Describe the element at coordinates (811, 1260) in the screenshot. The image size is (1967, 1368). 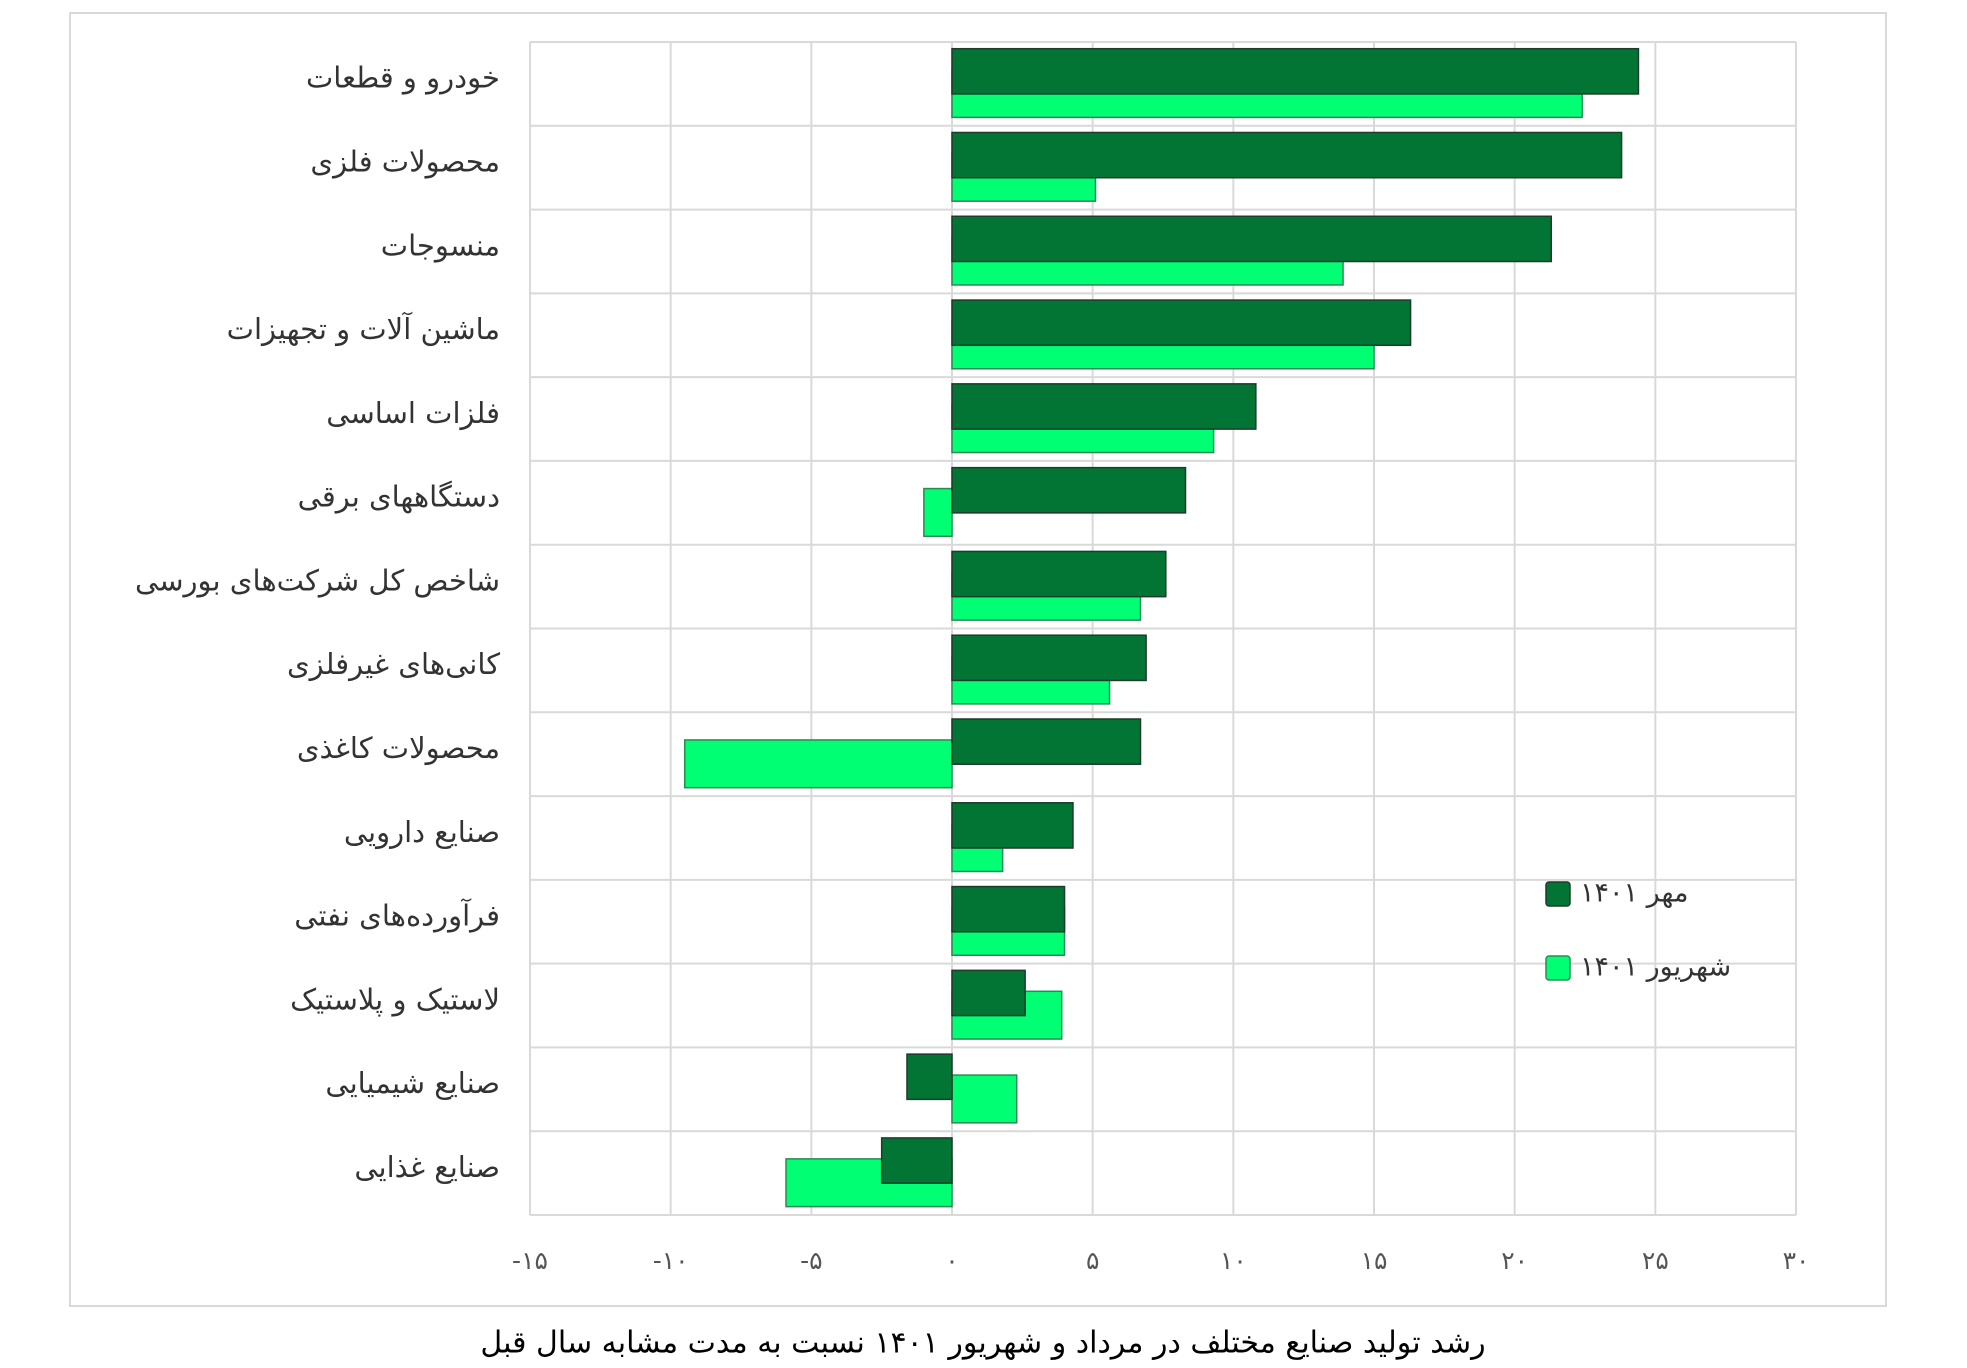
I see `x-tick-label: -۵` at that location.